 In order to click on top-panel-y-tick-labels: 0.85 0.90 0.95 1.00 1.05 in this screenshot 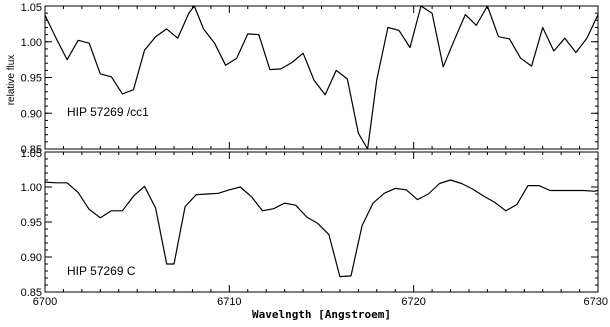, I will do `click(31, 79)`.